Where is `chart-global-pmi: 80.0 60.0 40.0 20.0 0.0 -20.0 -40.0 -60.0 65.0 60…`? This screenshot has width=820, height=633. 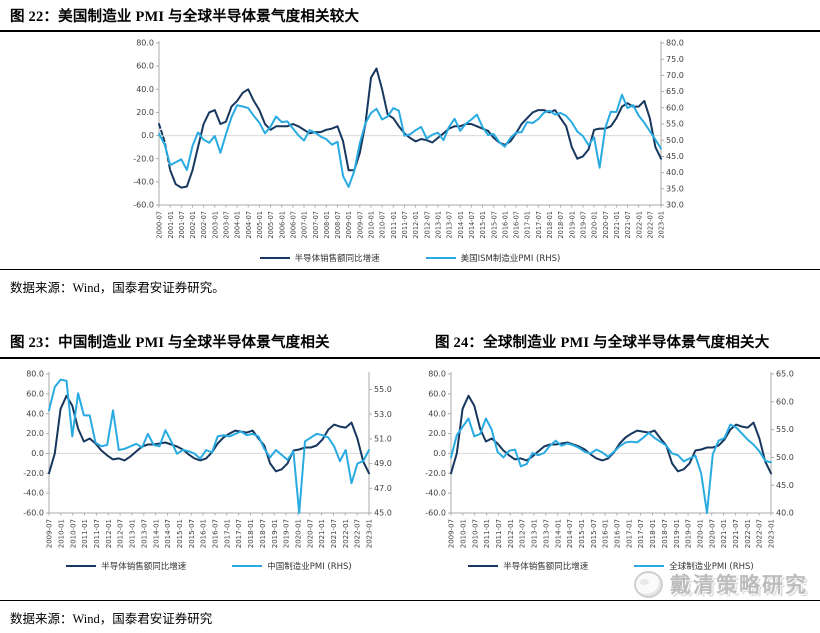
chart-global-pmi: 80.0 60.0 40.0 20.0 0.0 -20.0 -40.0 -60.0 65.0 60… is located at coordinates (609, 459).